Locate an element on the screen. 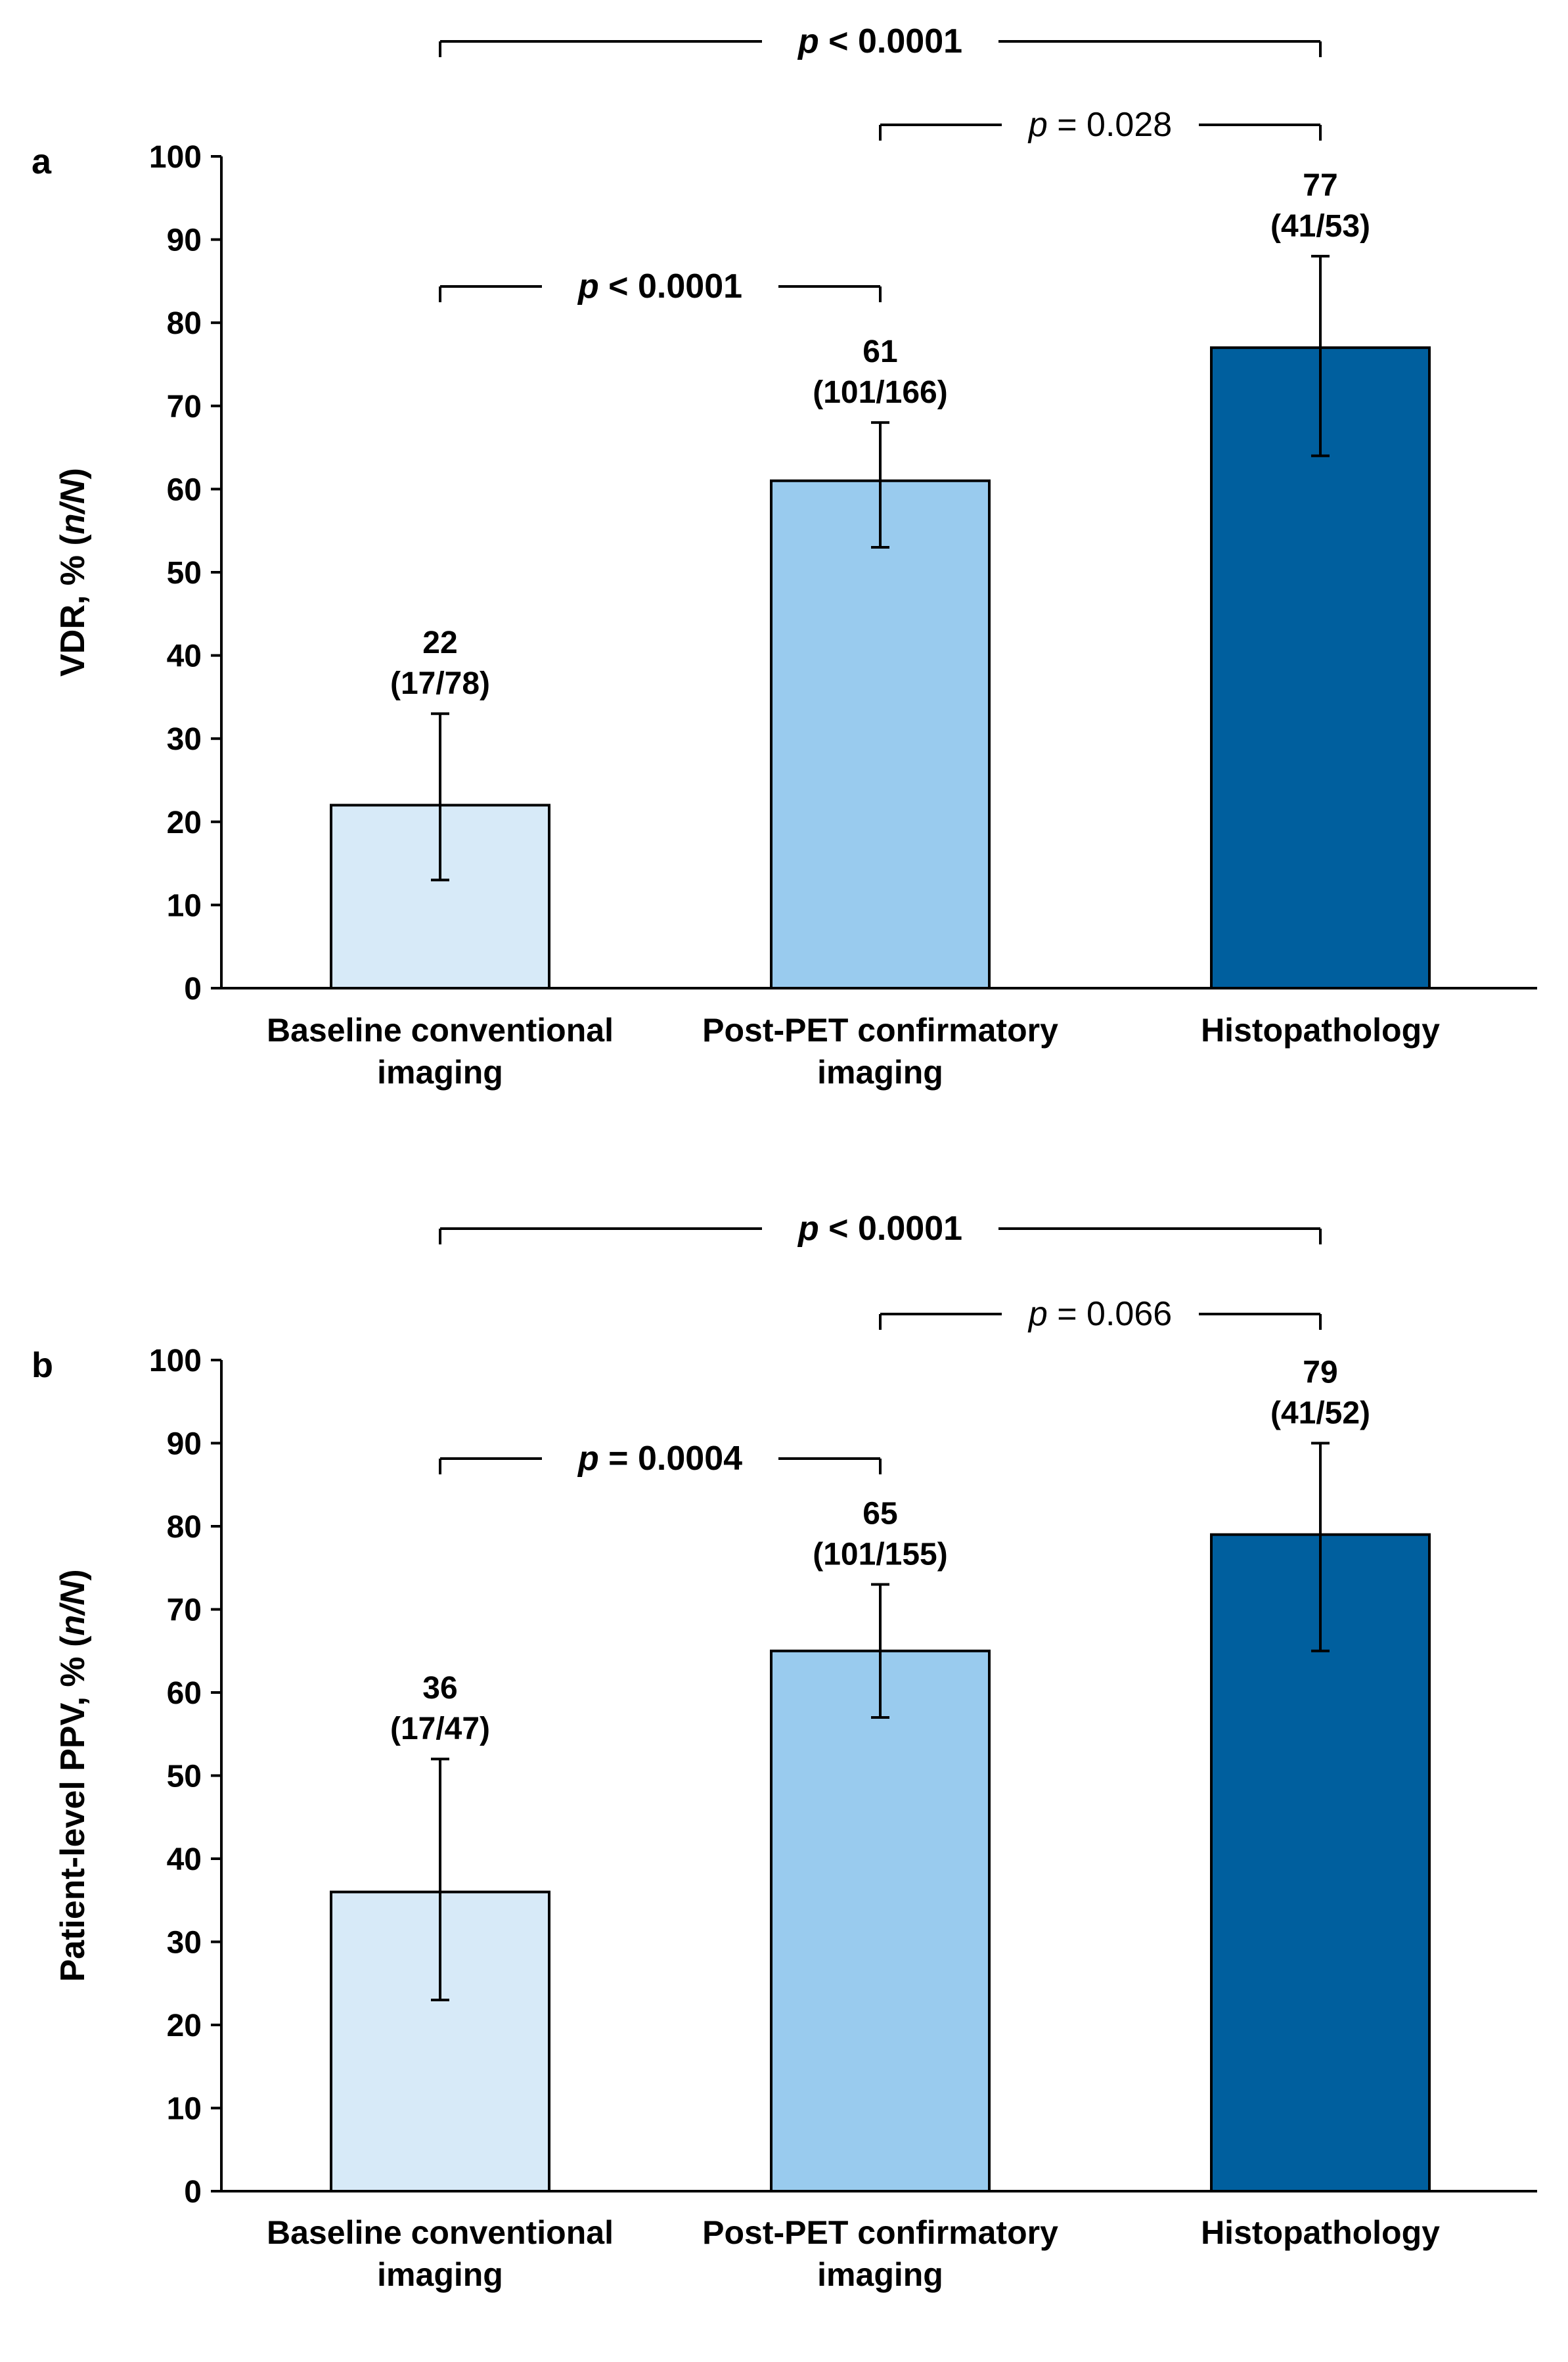 This screenshot has height=2362, width=1568. data-label: (17/47) is located at coordinates (440, 1729).